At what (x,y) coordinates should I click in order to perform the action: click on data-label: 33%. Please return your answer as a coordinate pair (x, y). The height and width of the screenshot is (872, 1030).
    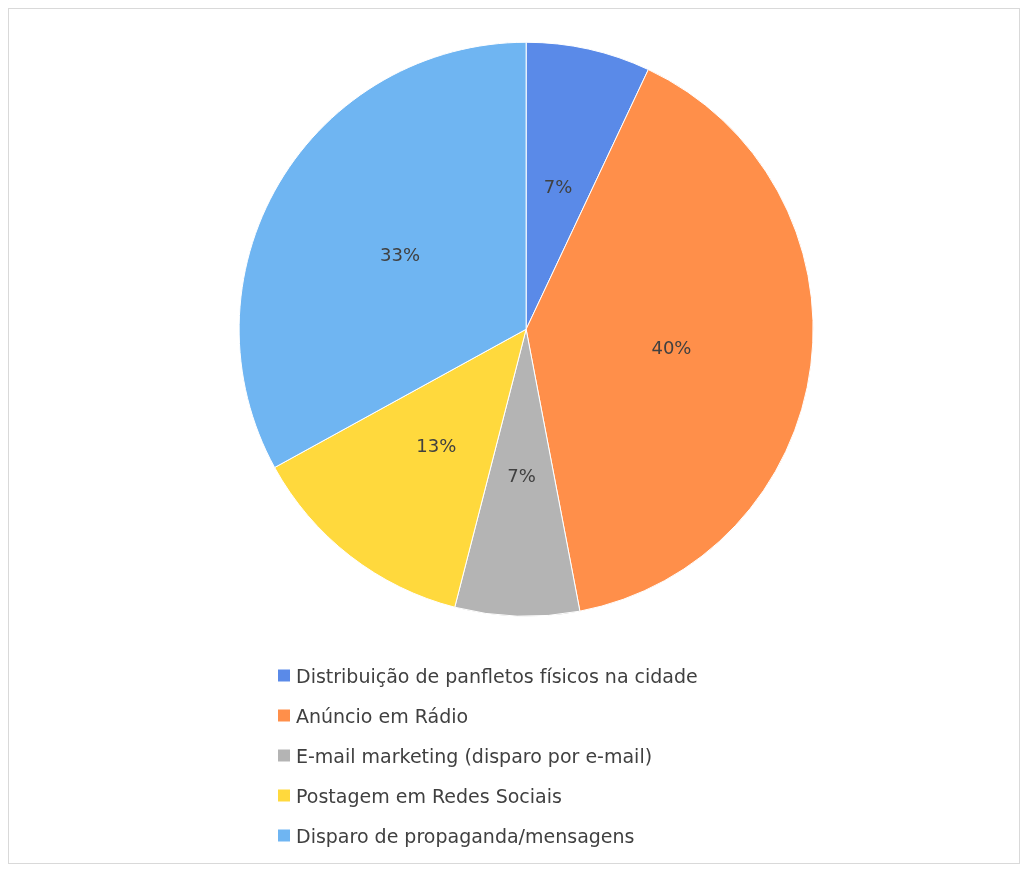
    Looking at the image, I should click on (400, 255).